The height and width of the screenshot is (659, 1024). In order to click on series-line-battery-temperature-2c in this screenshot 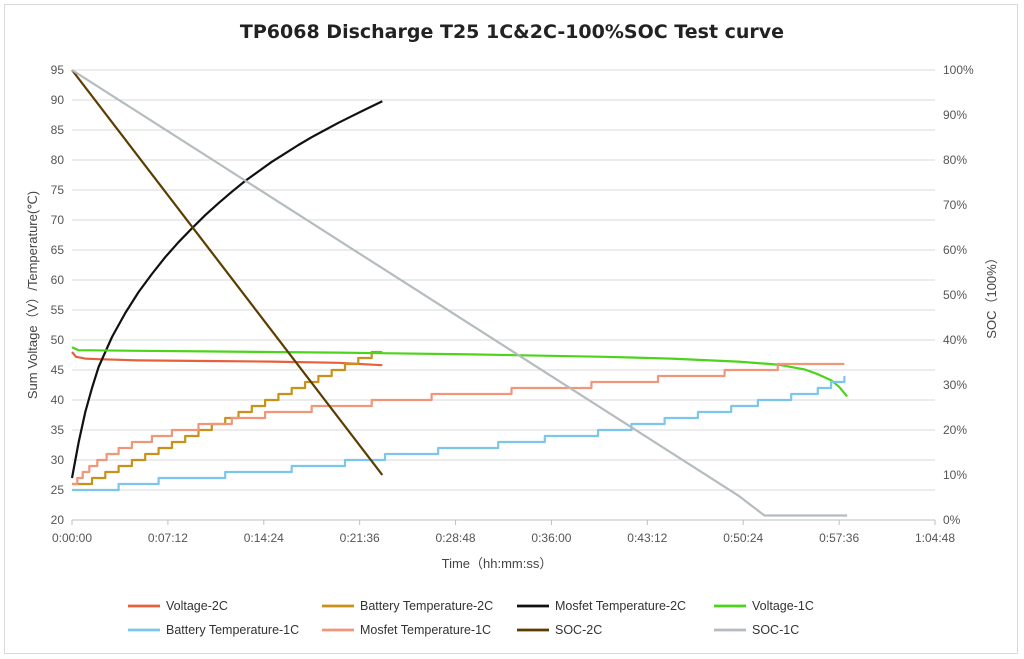, I will do `click(227, 418)`.